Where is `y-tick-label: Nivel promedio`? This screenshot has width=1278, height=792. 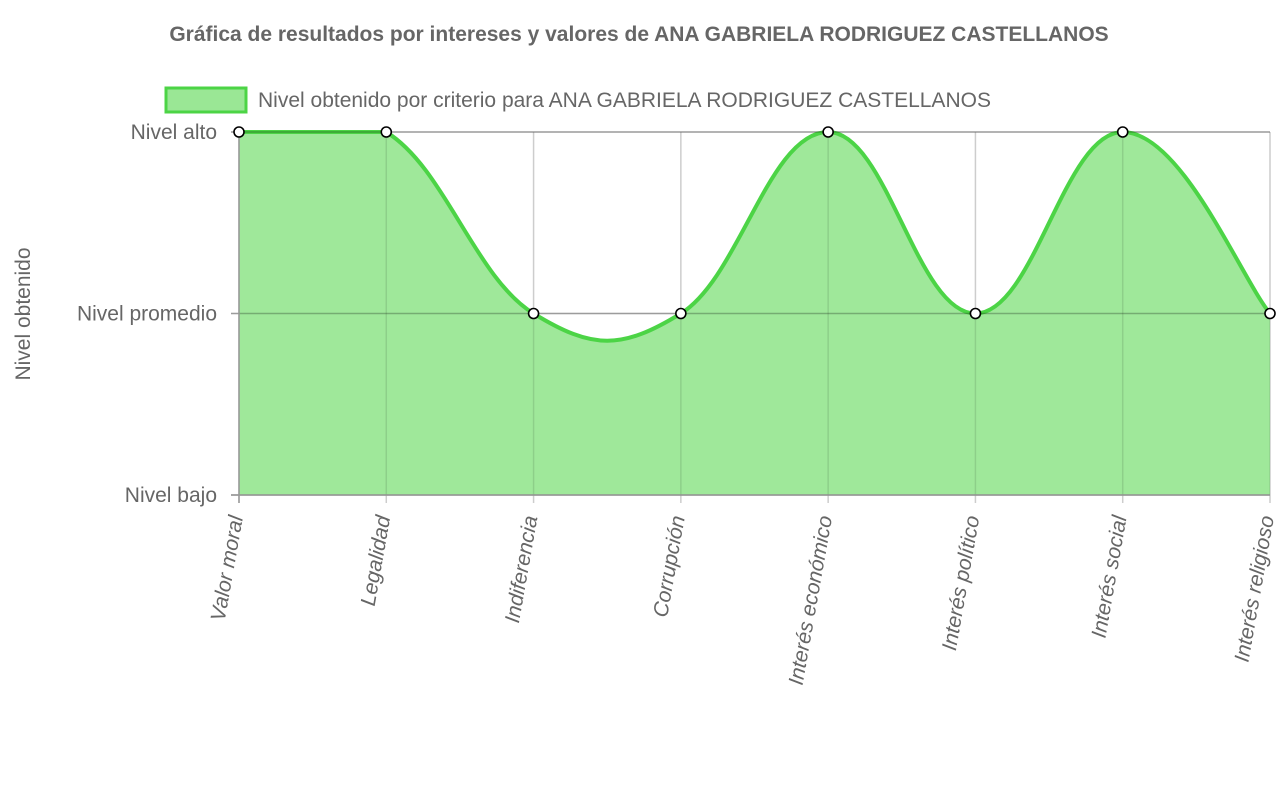
y-tick-label: Nivel promedio is located at coordinates (147, 314).